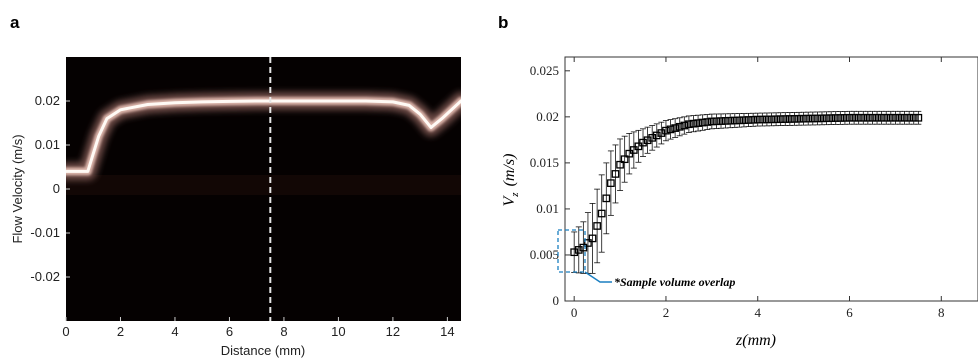 The height and width of the screenshot is (358, 978). Describe the element at coordinates (47, 144) in the screenshot. I see `y-tick-label: 0.01` at that location.